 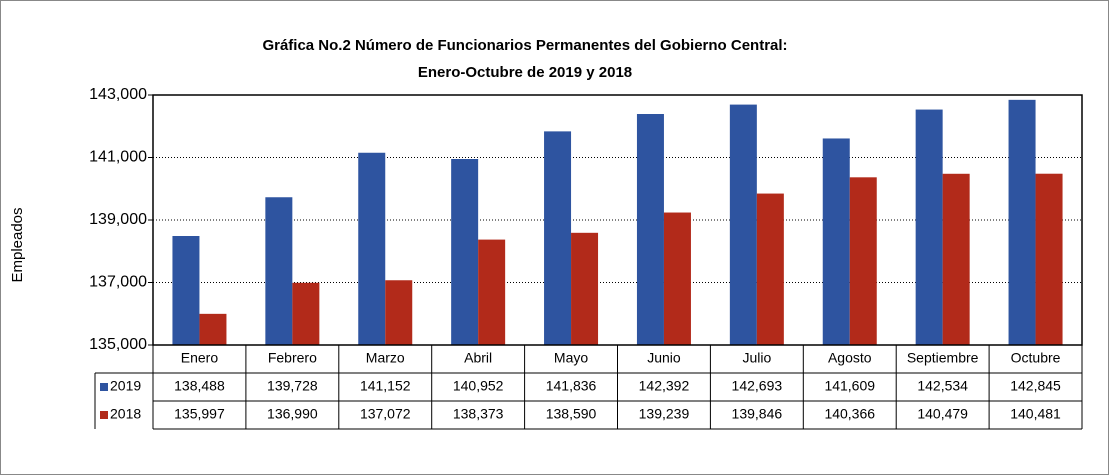 What do you see at coordinates (1035, 414) in the screenshot?
I see `table-value: 140,481` at bounding box center [1035, 414].